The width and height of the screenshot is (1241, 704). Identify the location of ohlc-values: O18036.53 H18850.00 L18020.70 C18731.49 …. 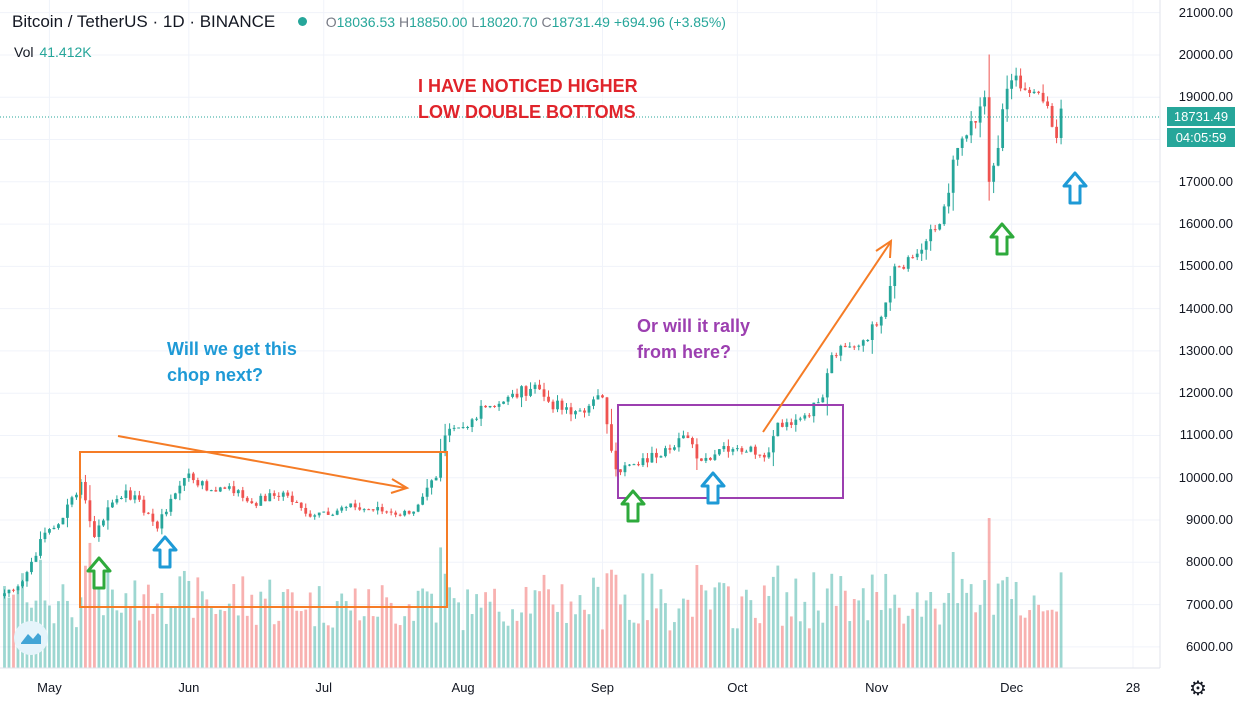
(525, 22).